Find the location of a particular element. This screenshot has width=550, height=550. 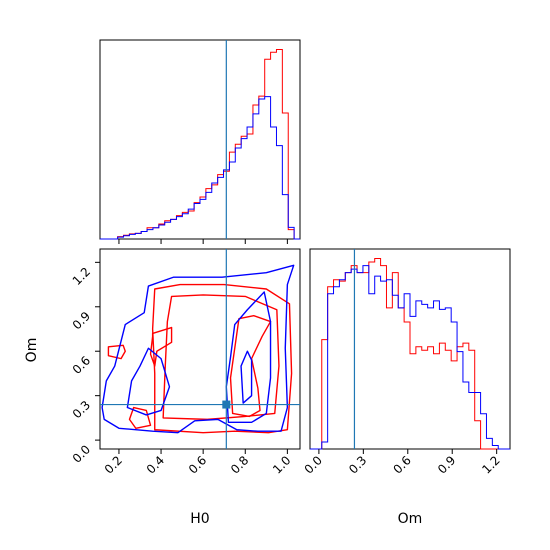

panel-h0-histogram-frame is located at coordinates (200, 139).